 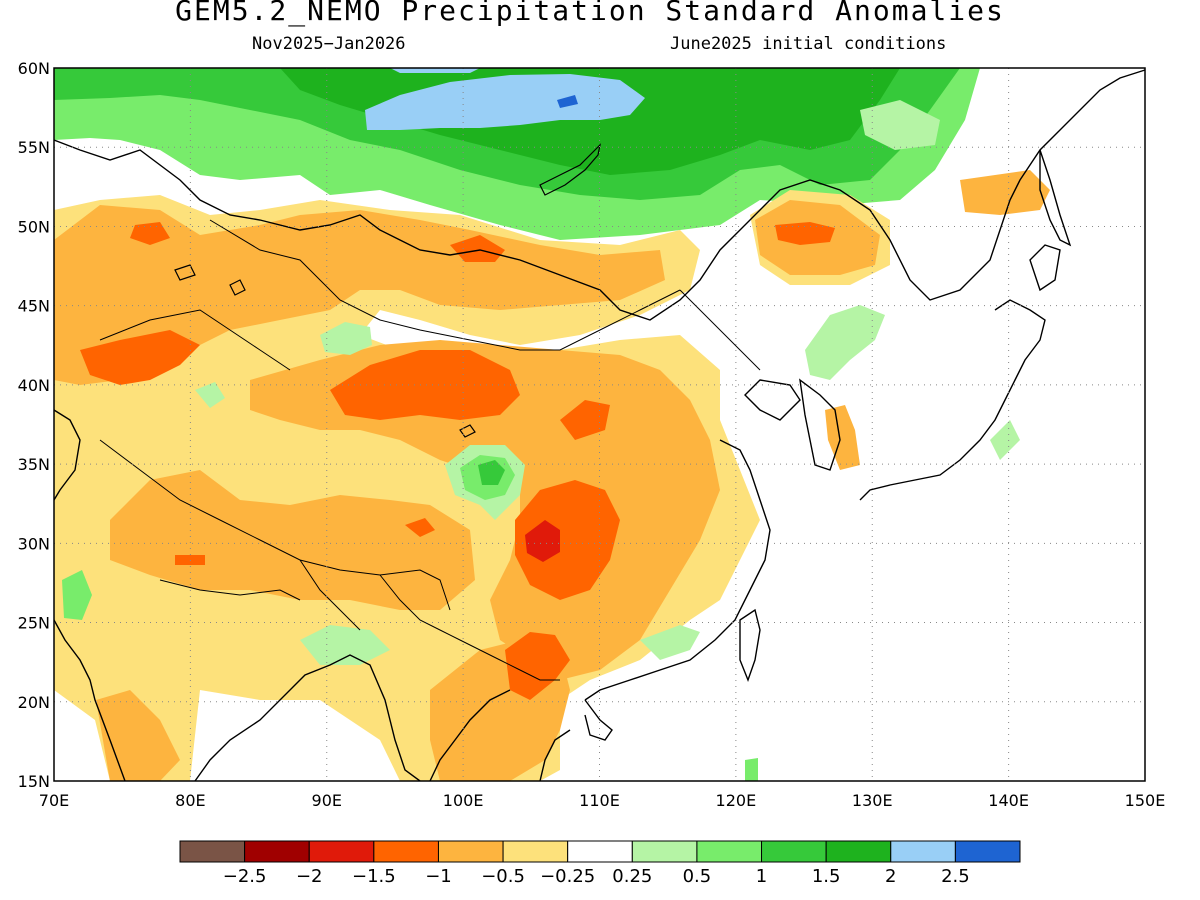 I want to click on wet-region-siberia-blue, so click(x=505, y=102).